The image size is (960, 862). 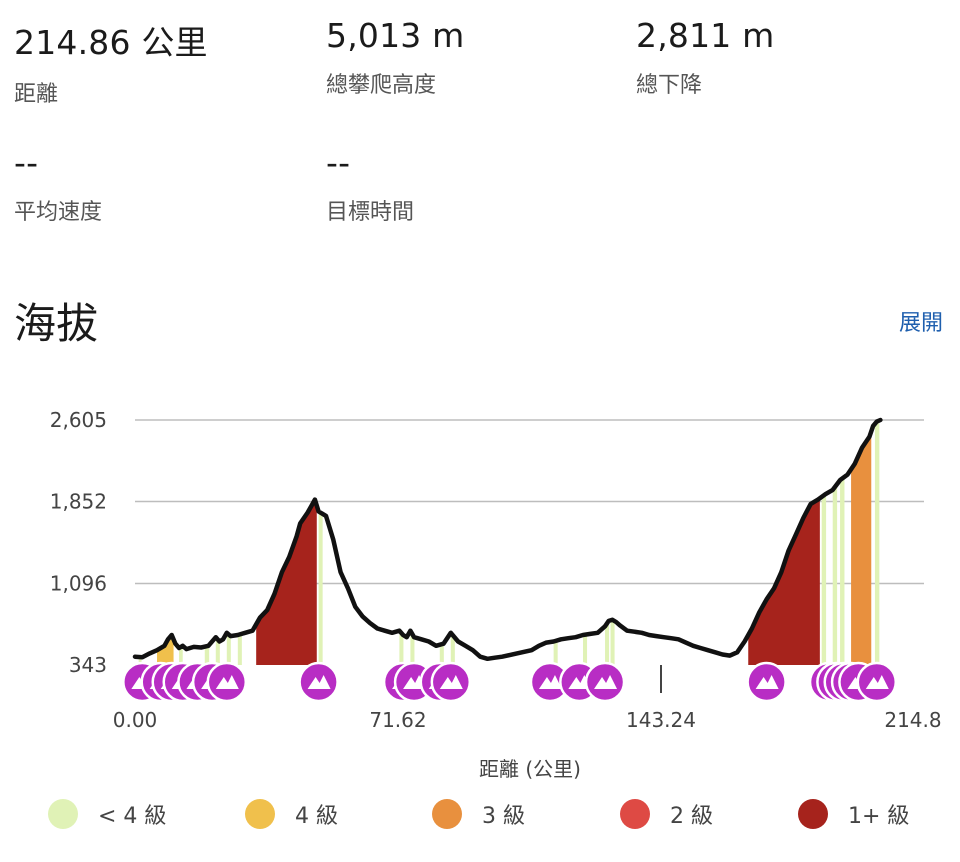 I want to click on stat-avg-speed-label: 平均速度, so click(x=58, y=212).